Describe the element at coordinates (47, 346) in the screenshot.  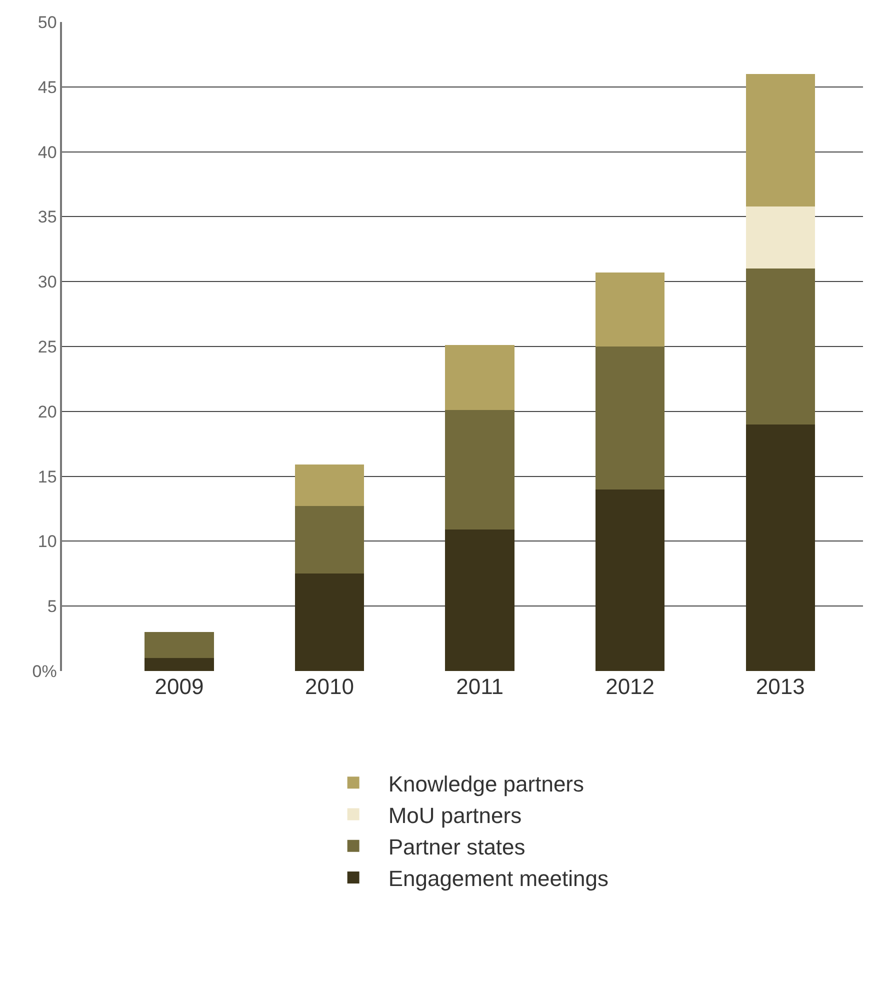
I see `y-tick-label: 25` at that location.